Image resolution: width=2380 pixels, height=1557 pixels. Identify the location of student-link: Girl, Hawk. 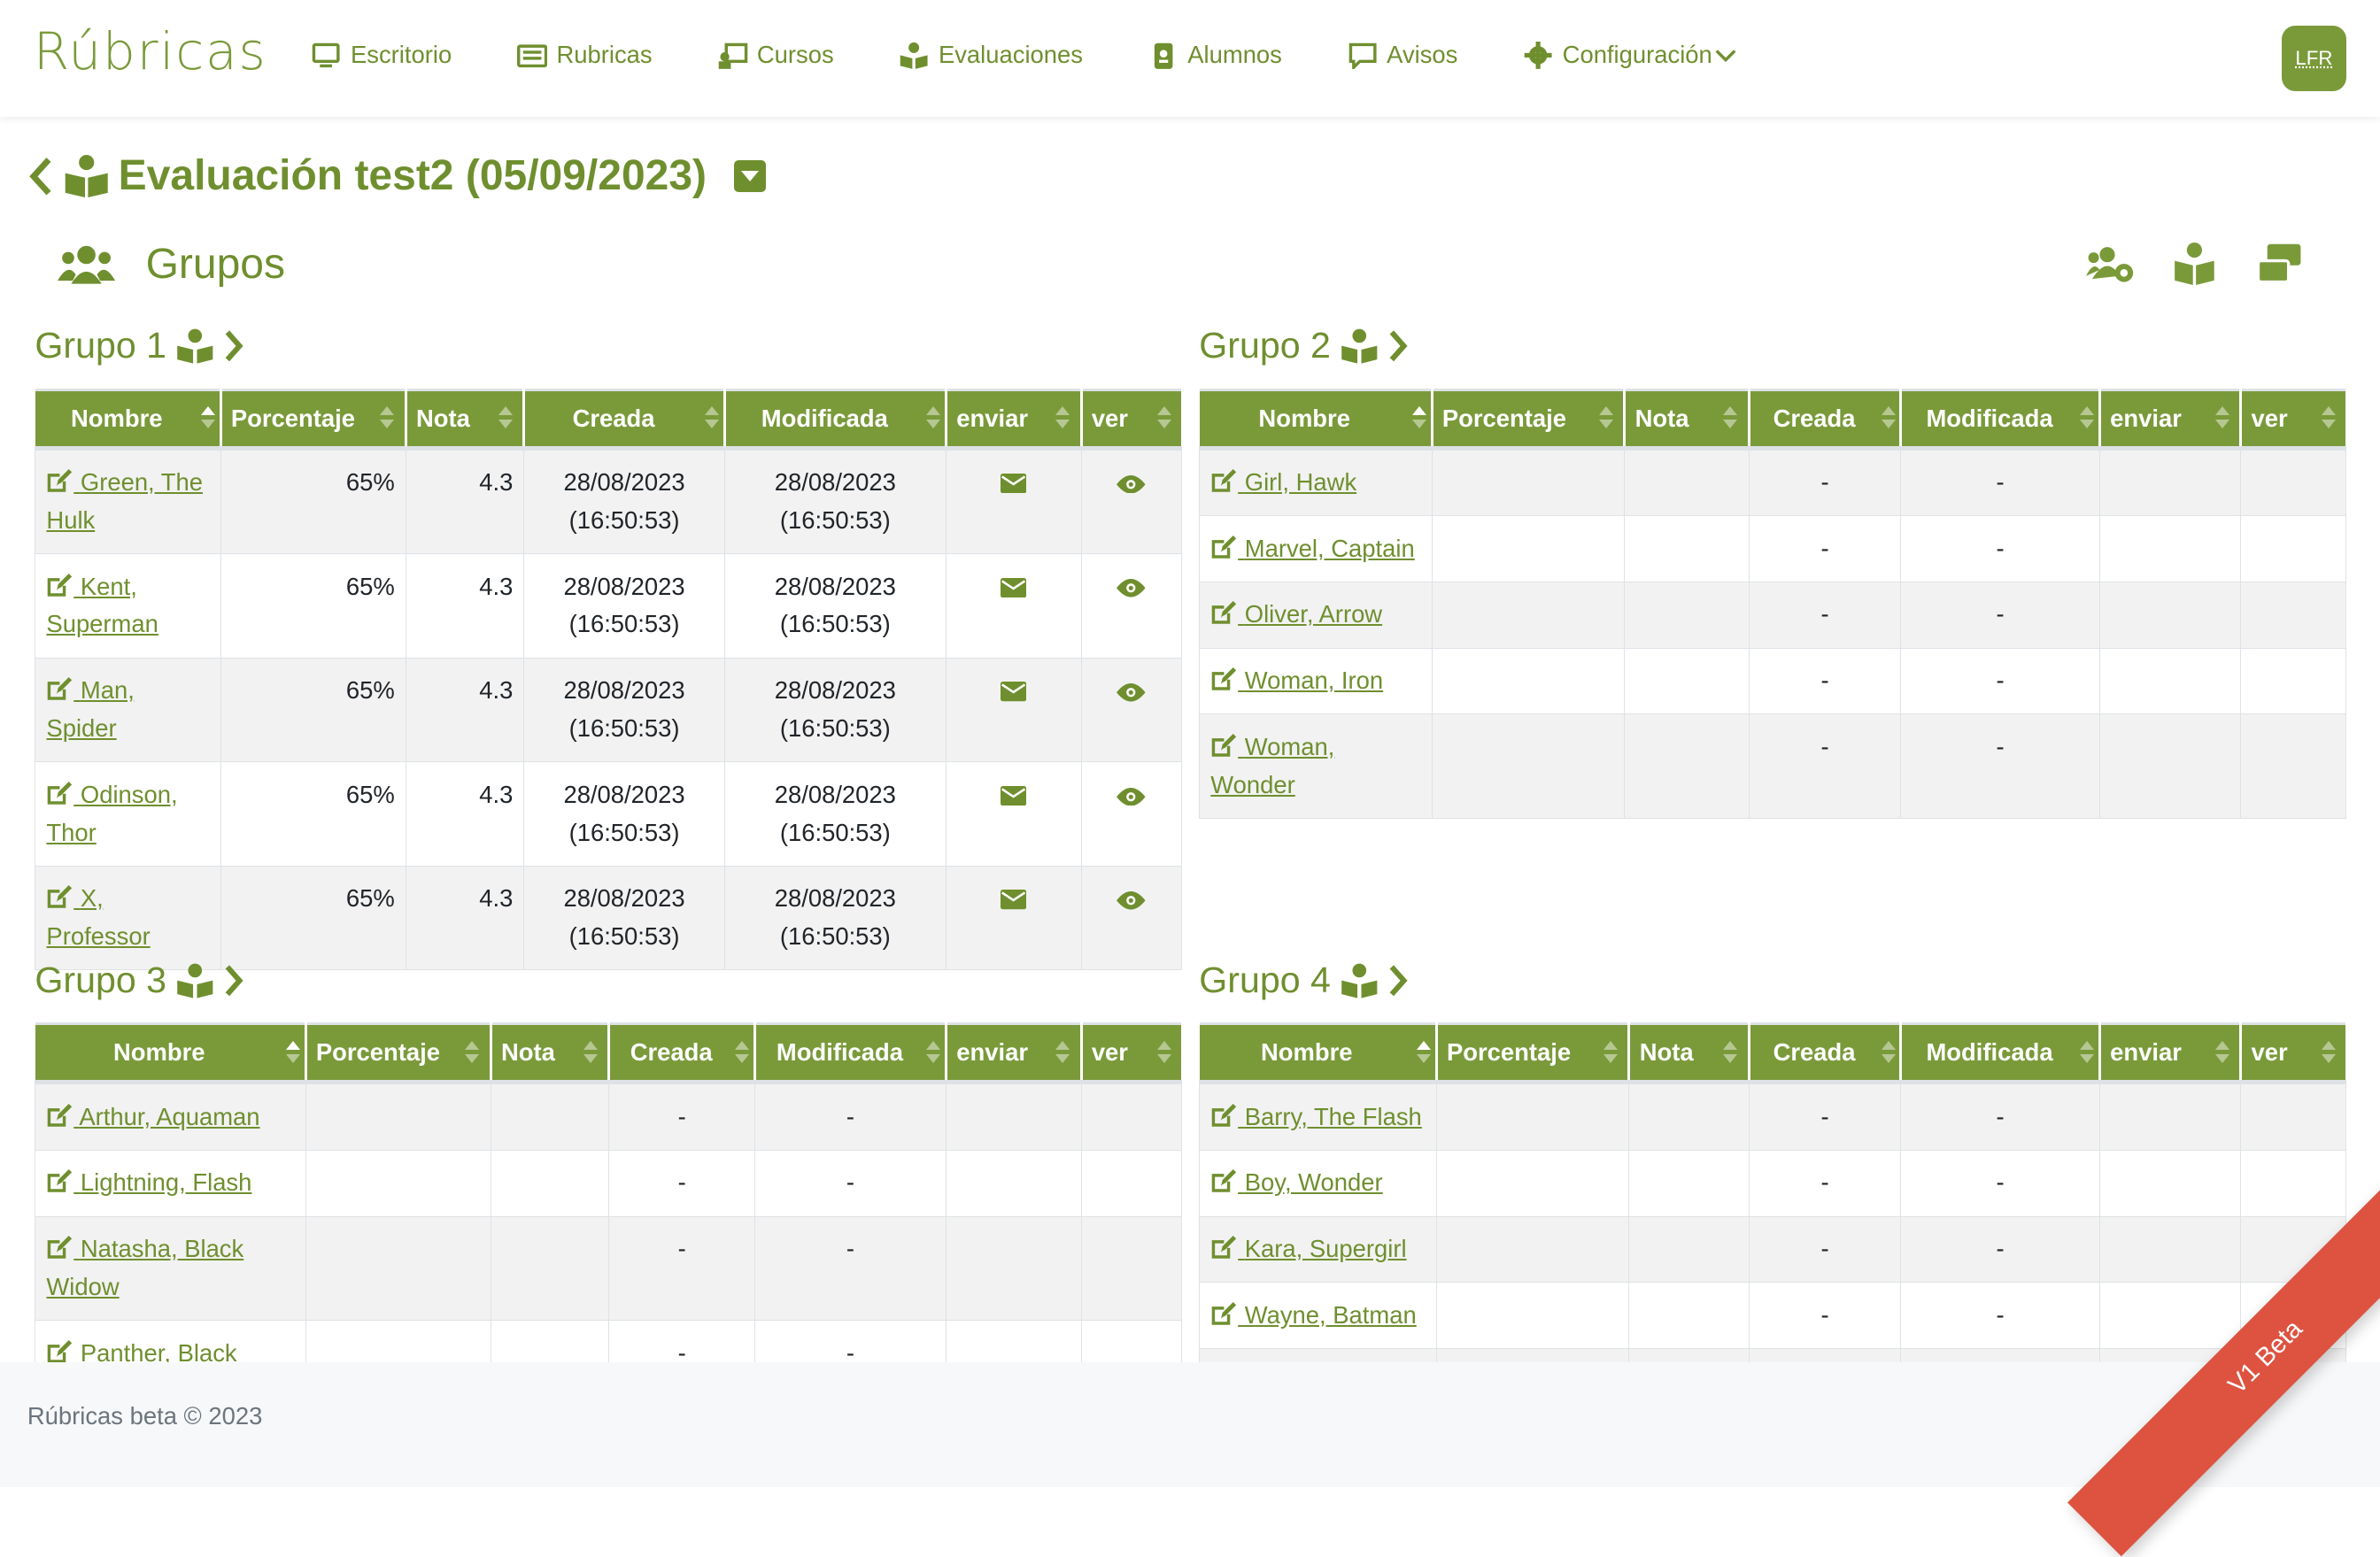
(1283, 482).